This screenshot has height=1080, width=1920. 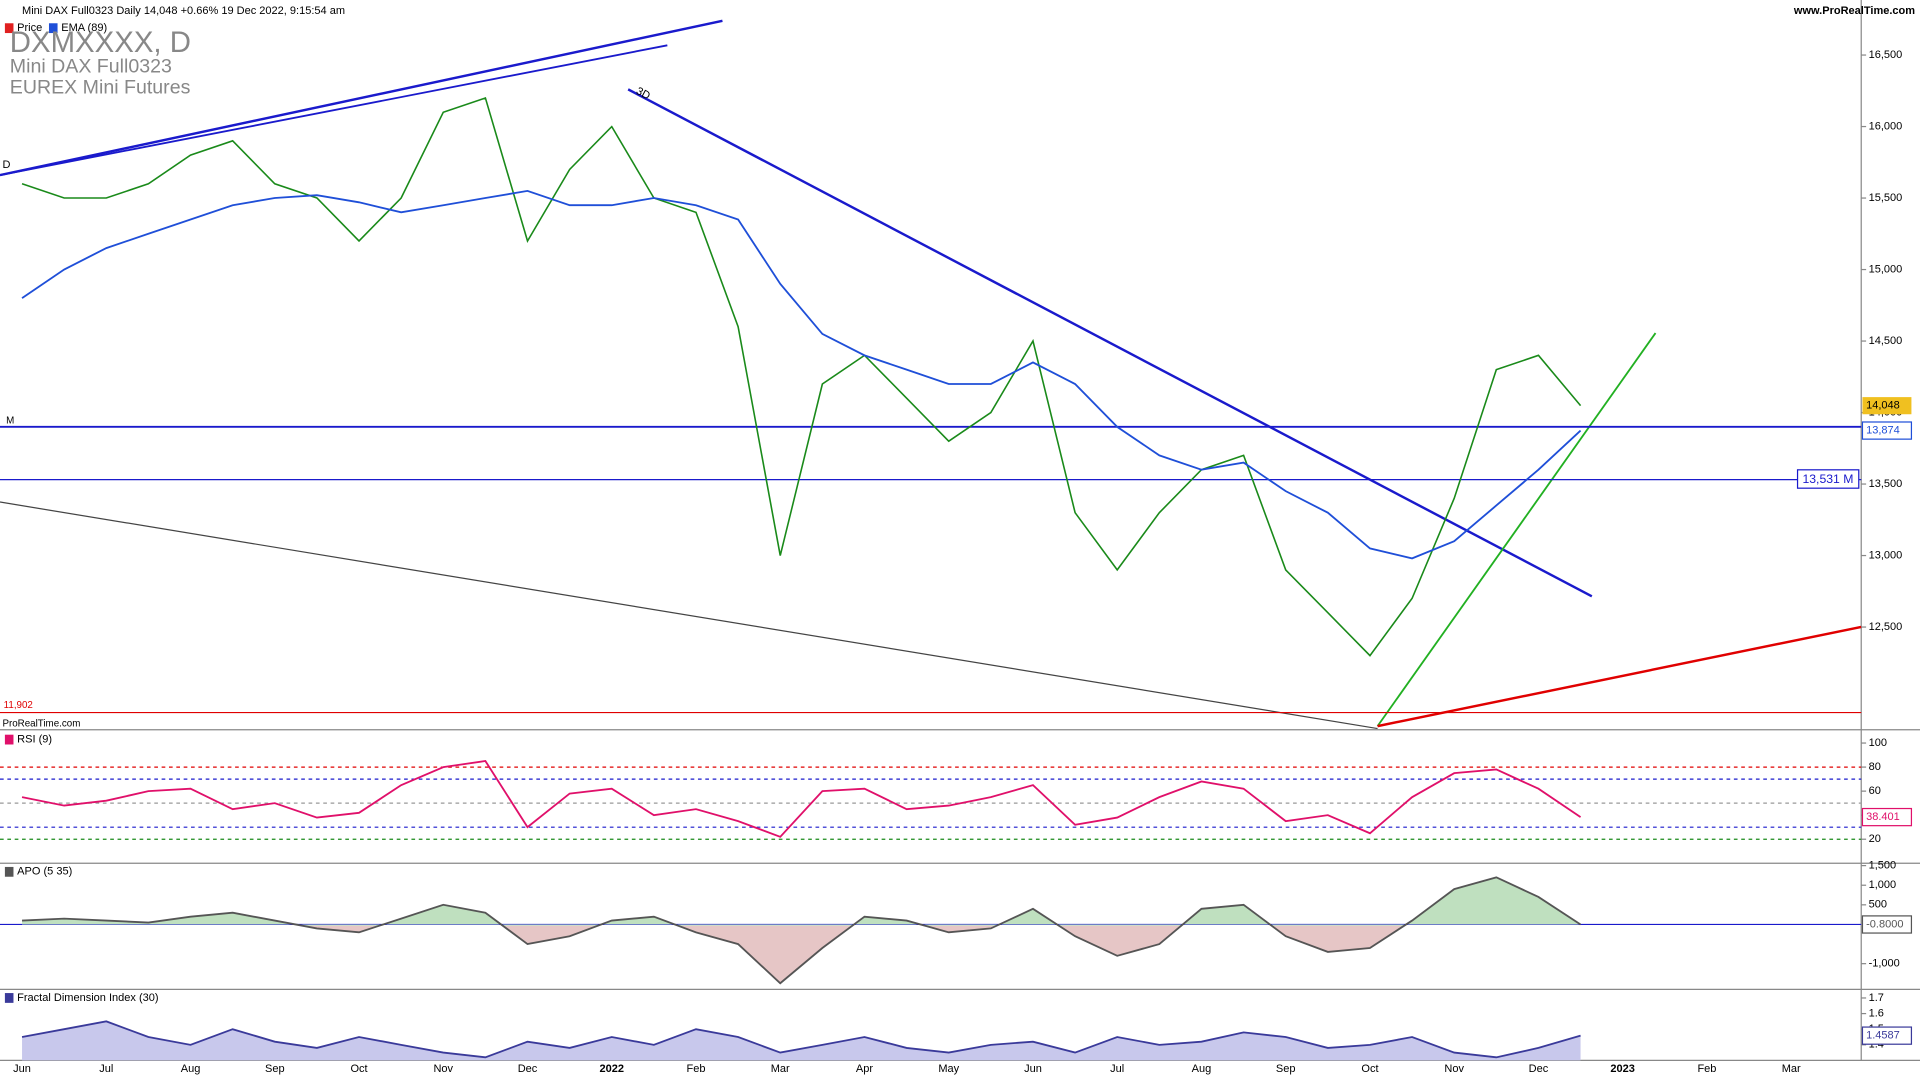 I want to click on y-tick-label: 15,500, so click(x=1886, y=198).